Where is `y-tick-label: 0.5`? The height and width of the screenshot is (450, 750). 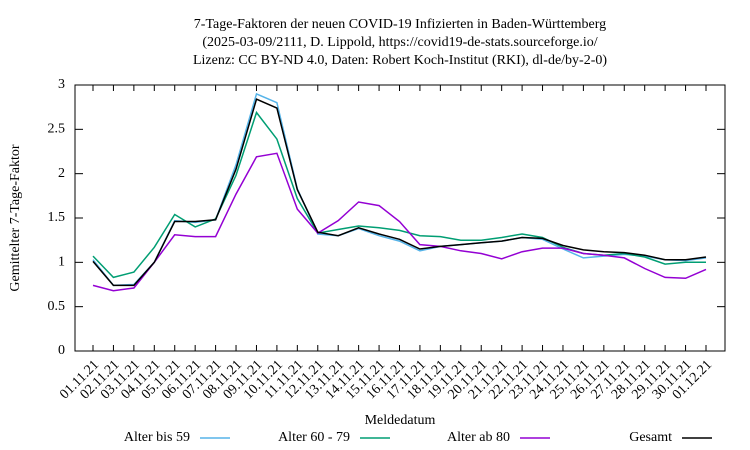
y-tick-label: 0.5 is located at coordinates (57, 306).